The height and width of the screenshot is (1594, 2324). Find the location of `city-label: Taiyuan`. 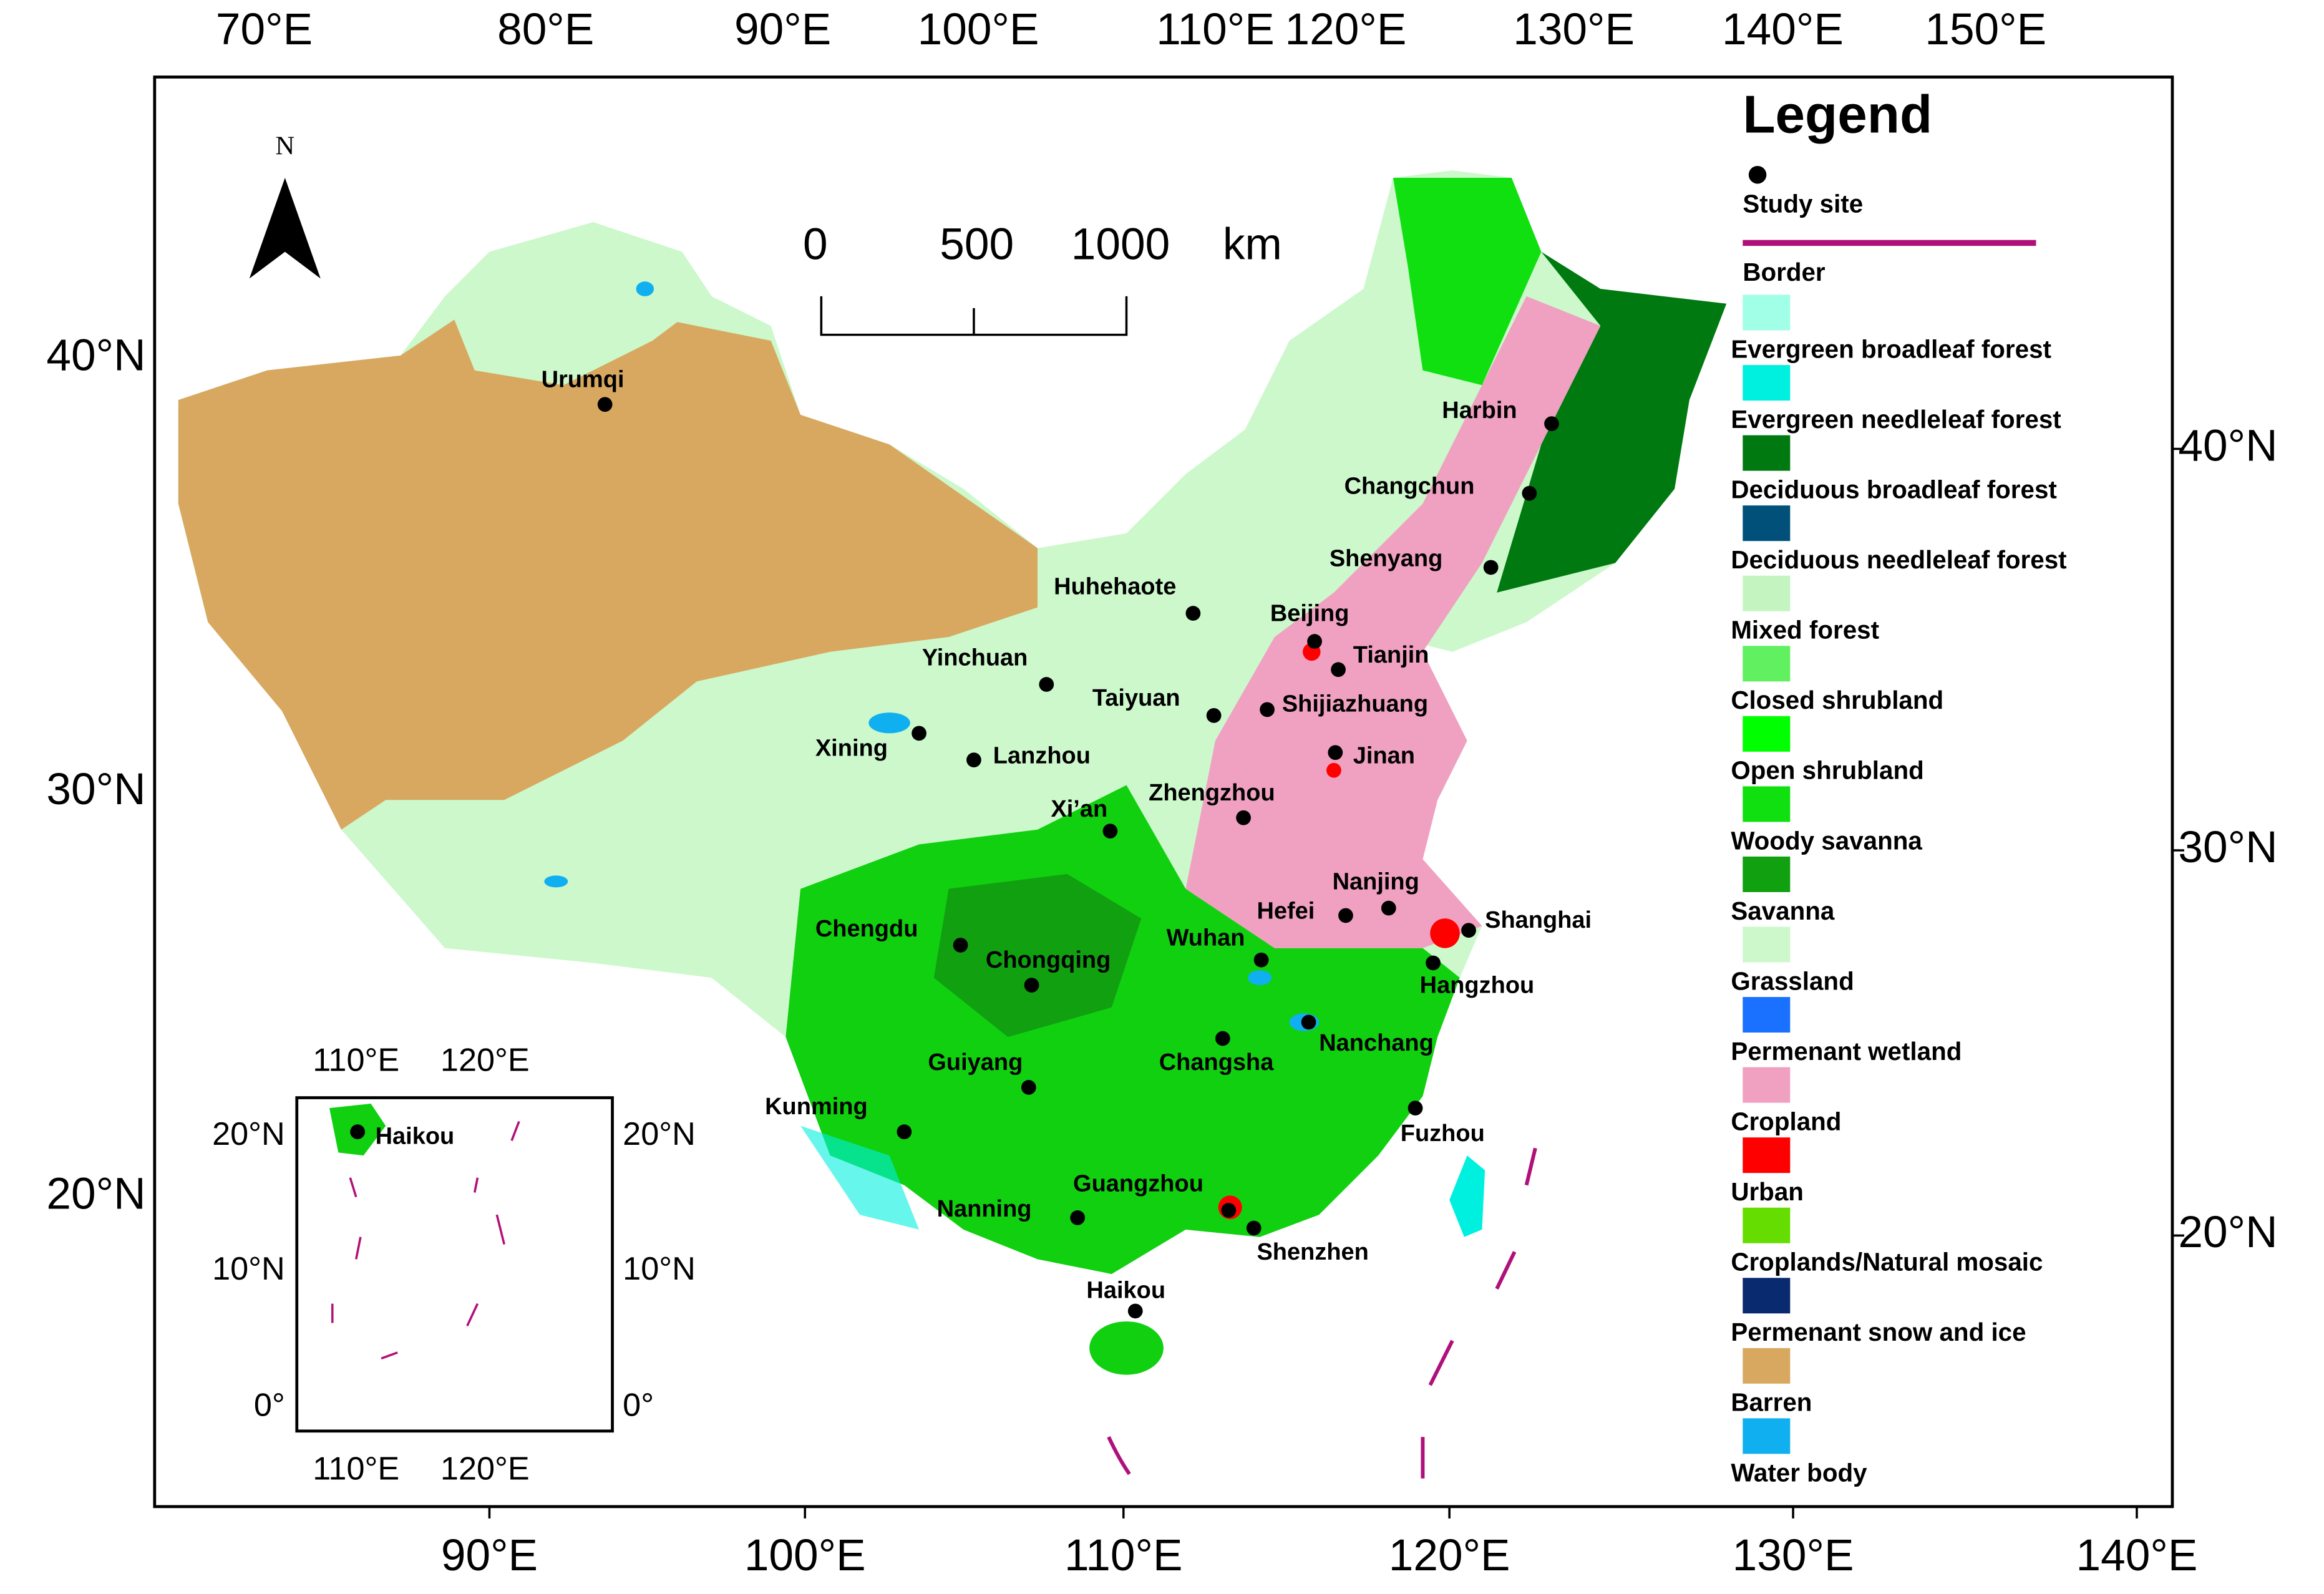

city-label: Taiyuan is located at coordinates (1136, 698).